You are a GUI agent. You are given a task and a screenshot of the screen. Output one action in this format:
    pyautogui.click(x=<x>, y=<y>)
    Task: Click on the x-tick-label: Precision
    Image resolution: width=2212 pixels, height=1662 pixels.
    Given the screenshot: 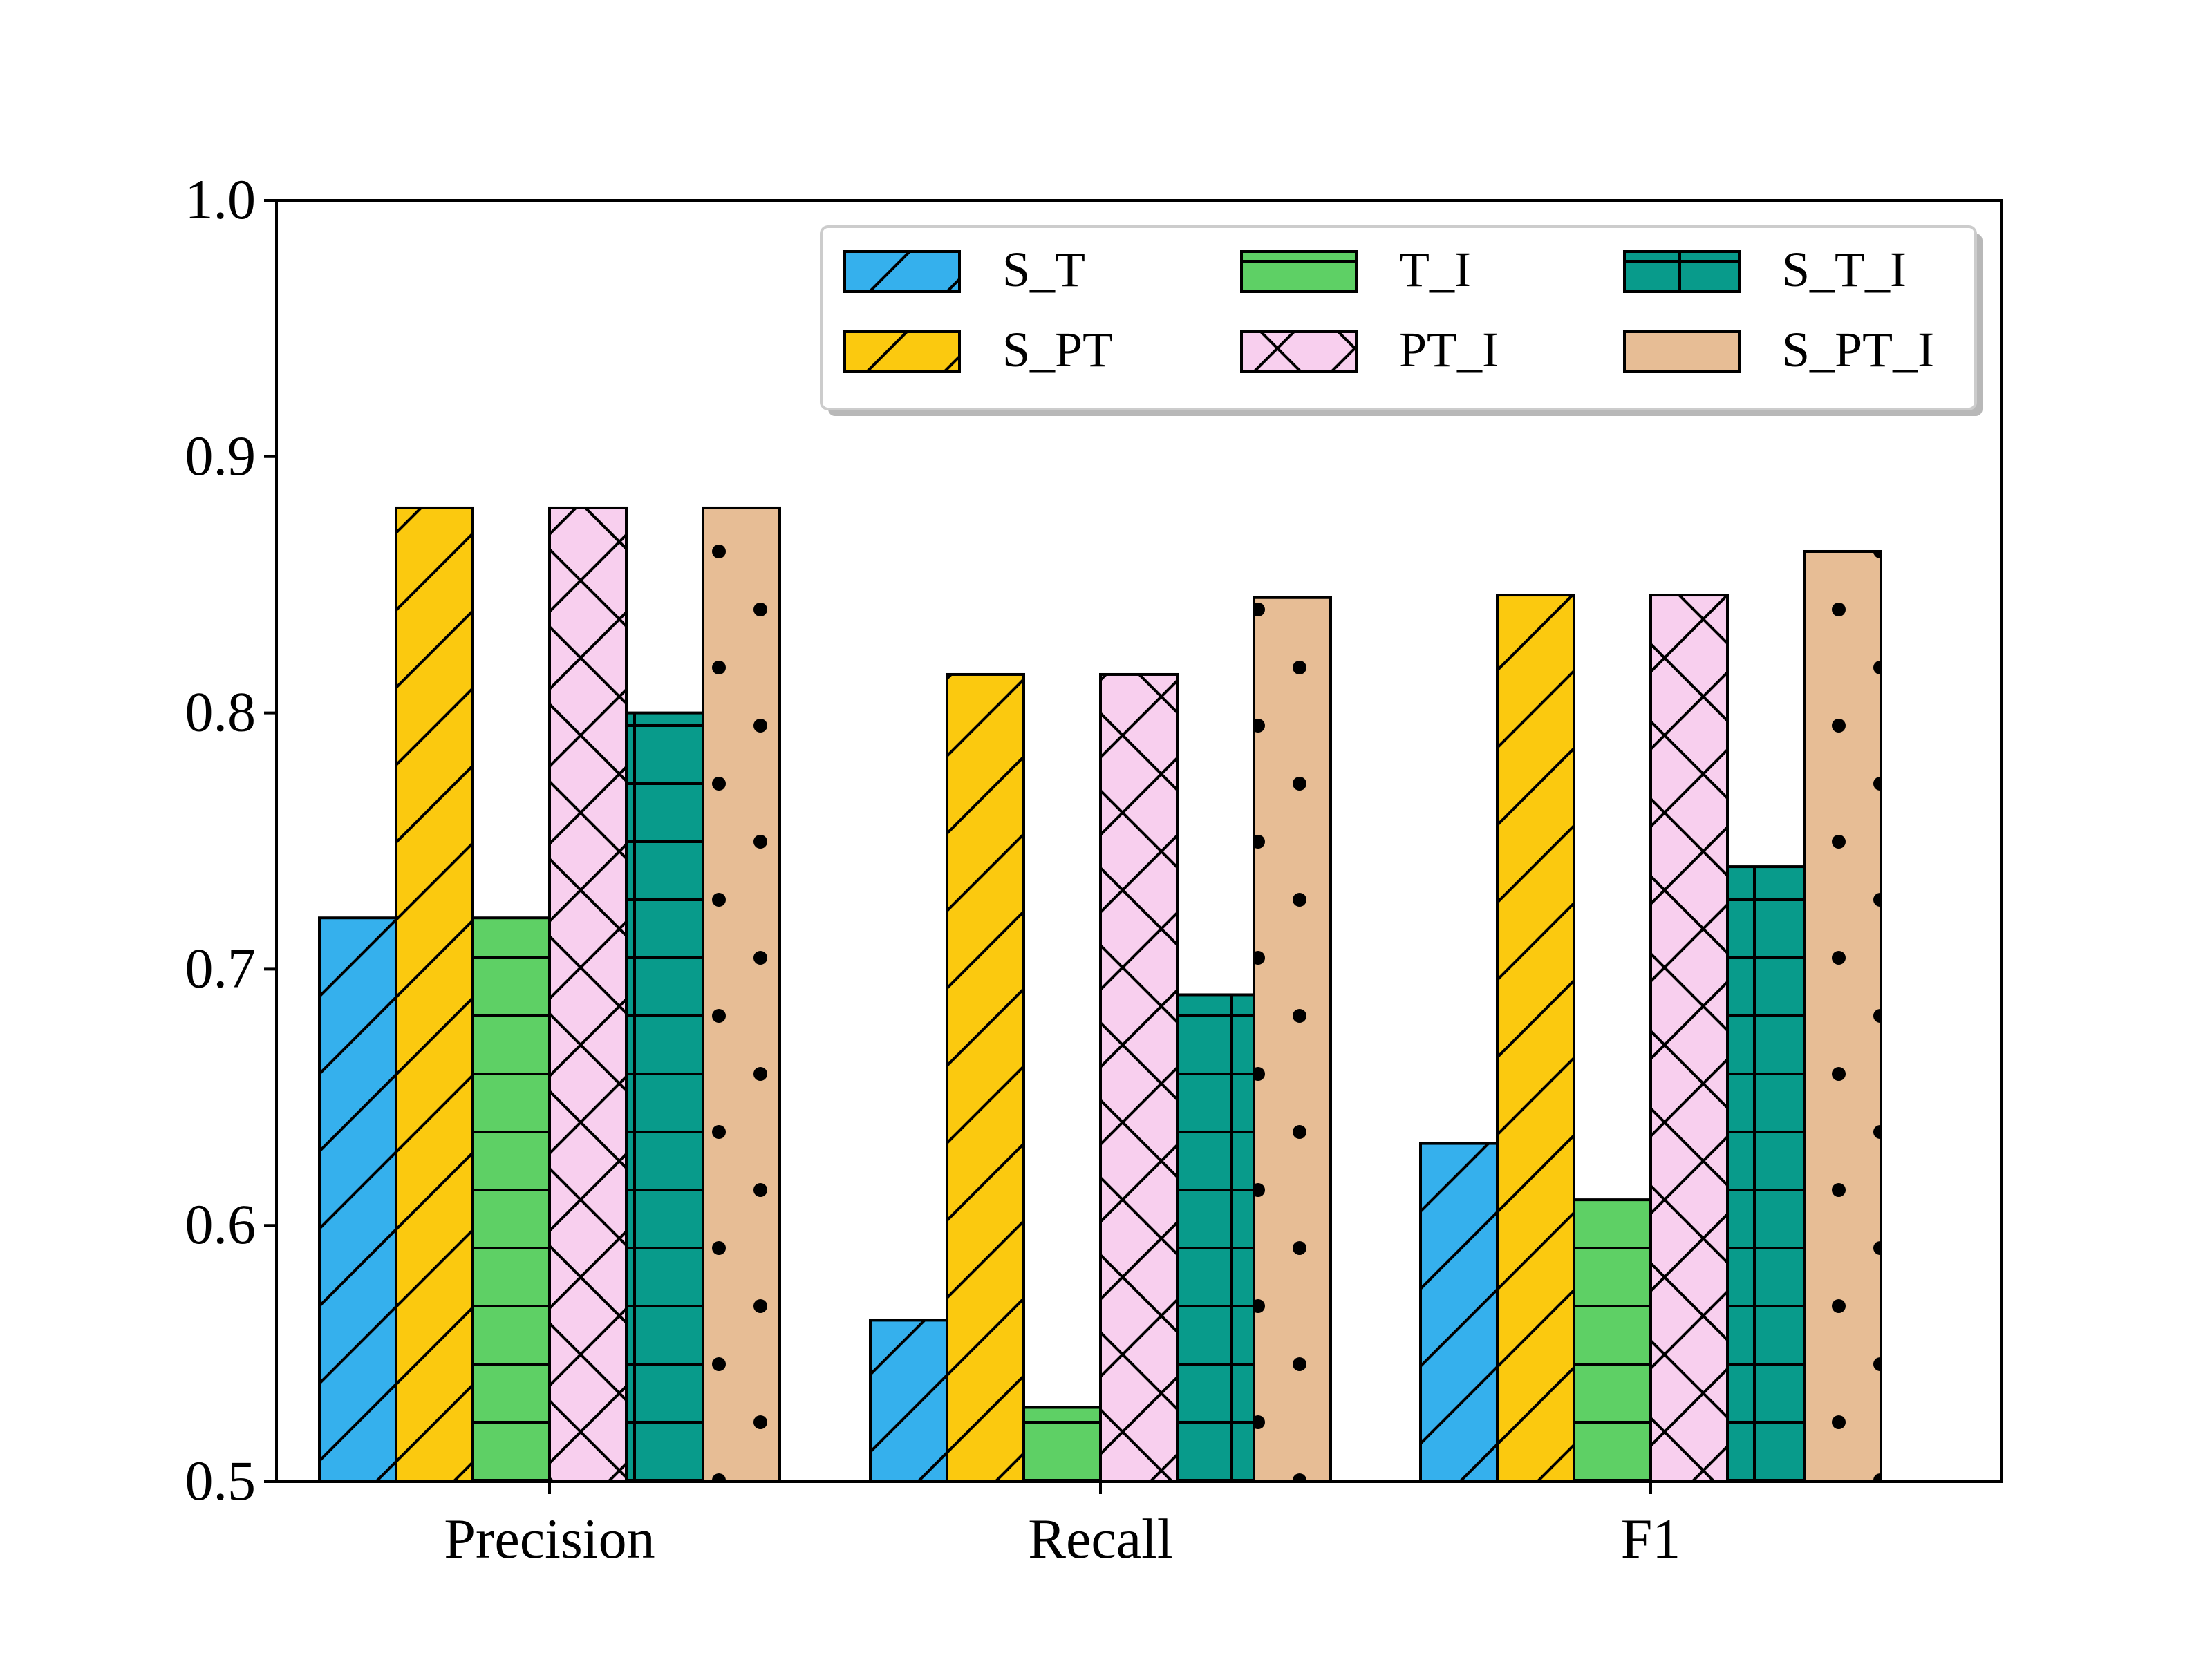 What is the action you would take?
    pyautogui.click(x=549, y=1538)
    